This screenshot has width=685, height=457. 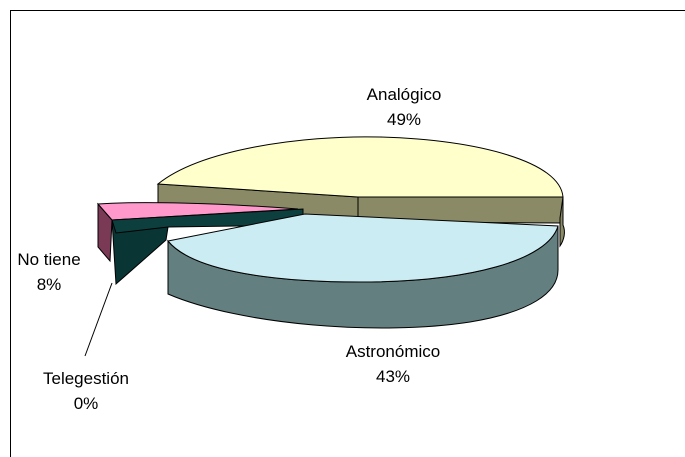 I want to click on slice-analogico-rim, so click(x=562, y=222).